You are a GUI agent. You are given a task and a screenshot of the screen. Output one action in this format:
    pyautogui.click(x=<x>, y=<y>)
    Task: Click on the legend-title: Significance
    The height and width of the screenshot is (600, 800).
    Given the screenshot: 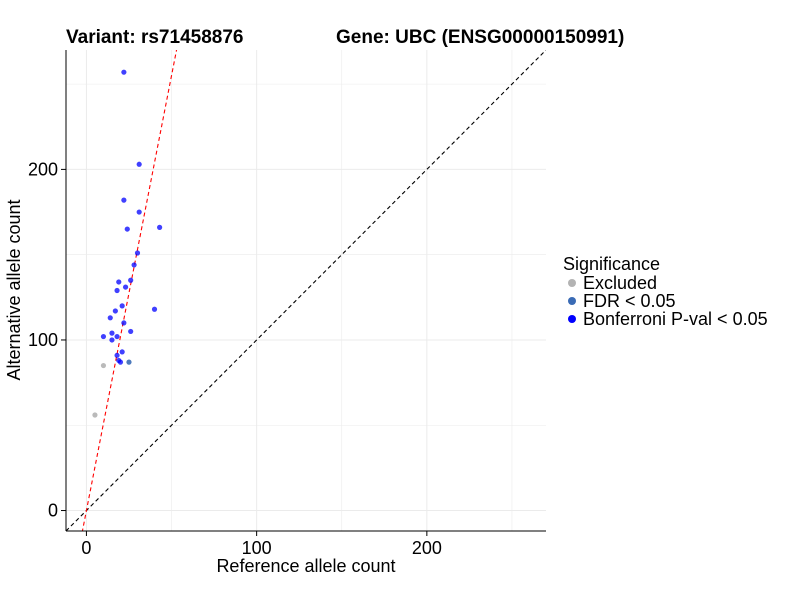 What is the action you would take?
    pyautogui.click(x=611, y=264)
    